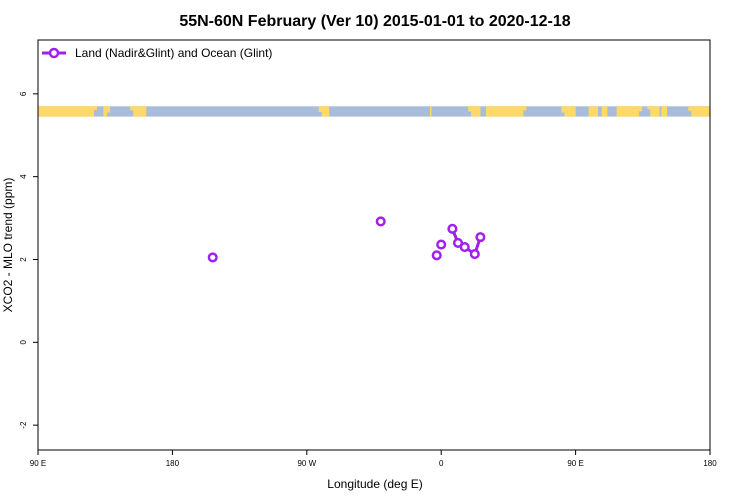 Image resolution: width=750 pixels, height=500 pixels. Describe the element at coordinates (23, 259) in the screenshot. I see `y-tick-label: 2` at that location.